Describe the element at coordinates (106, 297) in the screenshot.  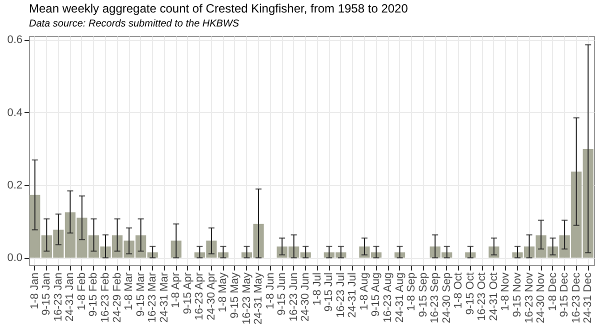
I see `x-tick-label: 16-23 Feb` at that location.